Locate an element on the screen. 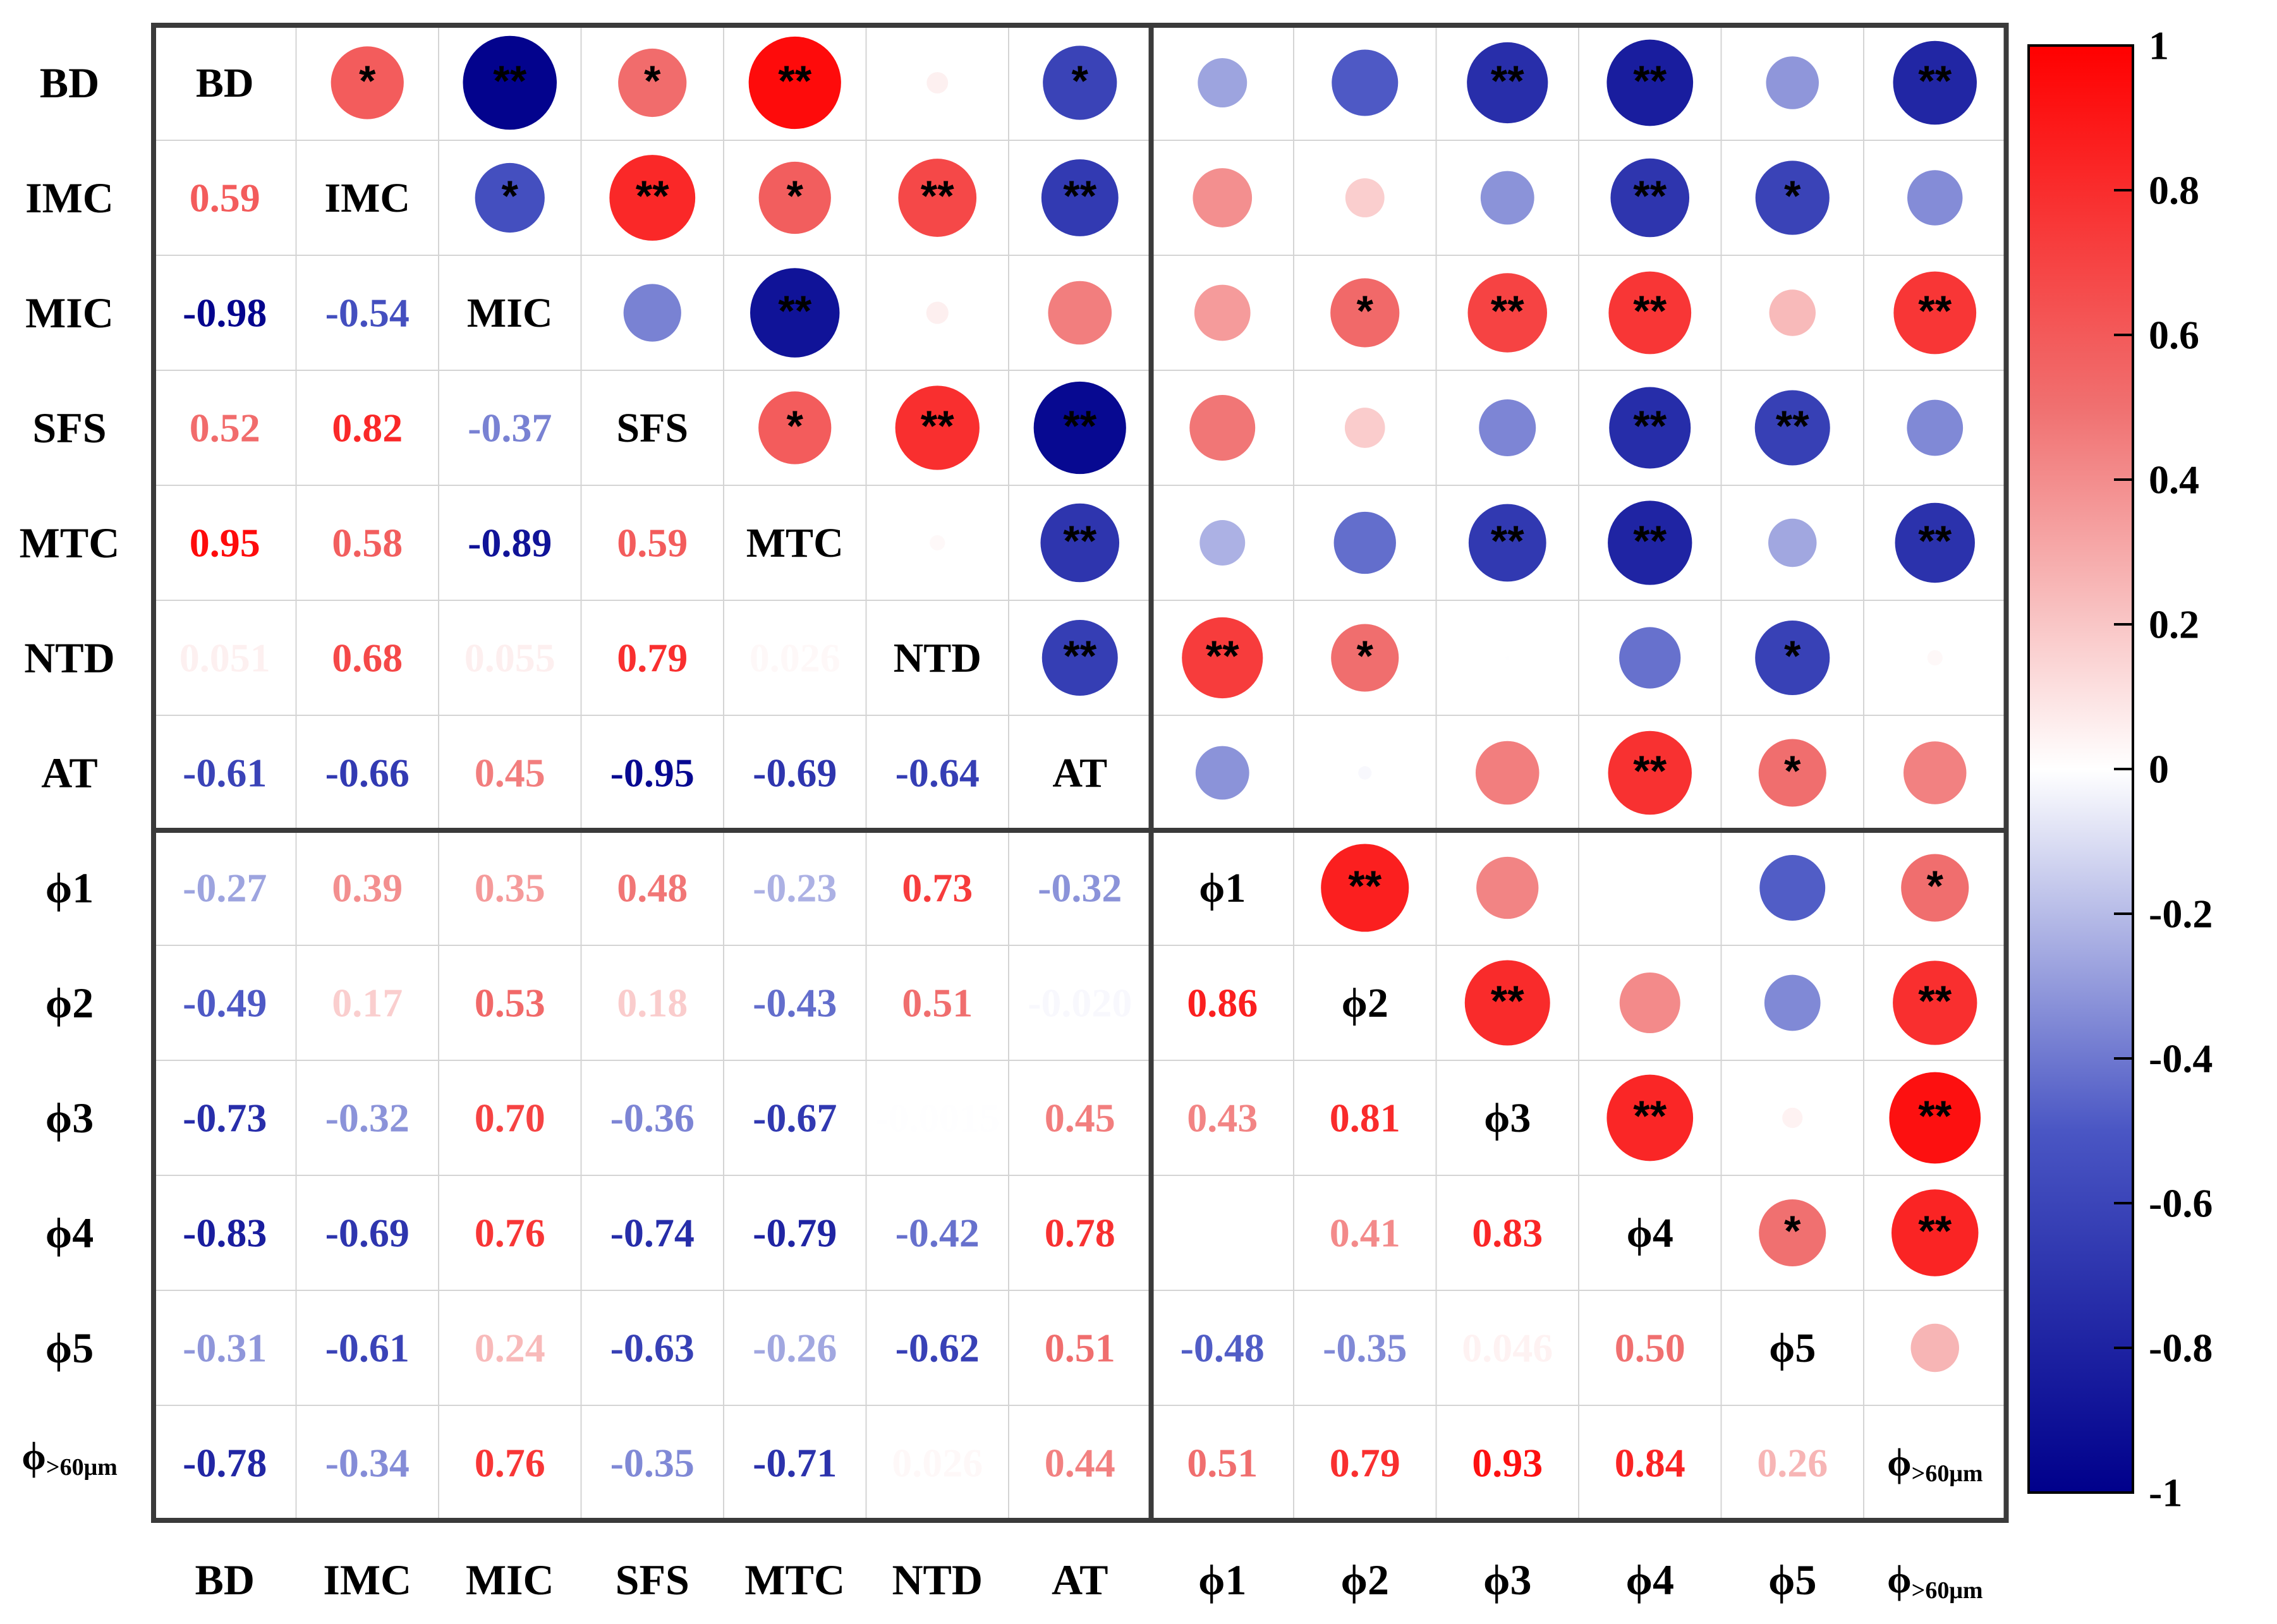 This screenshot has width=2277, height=1624. row-label: ϕ>60μm is located at coordinates (69, 1458).